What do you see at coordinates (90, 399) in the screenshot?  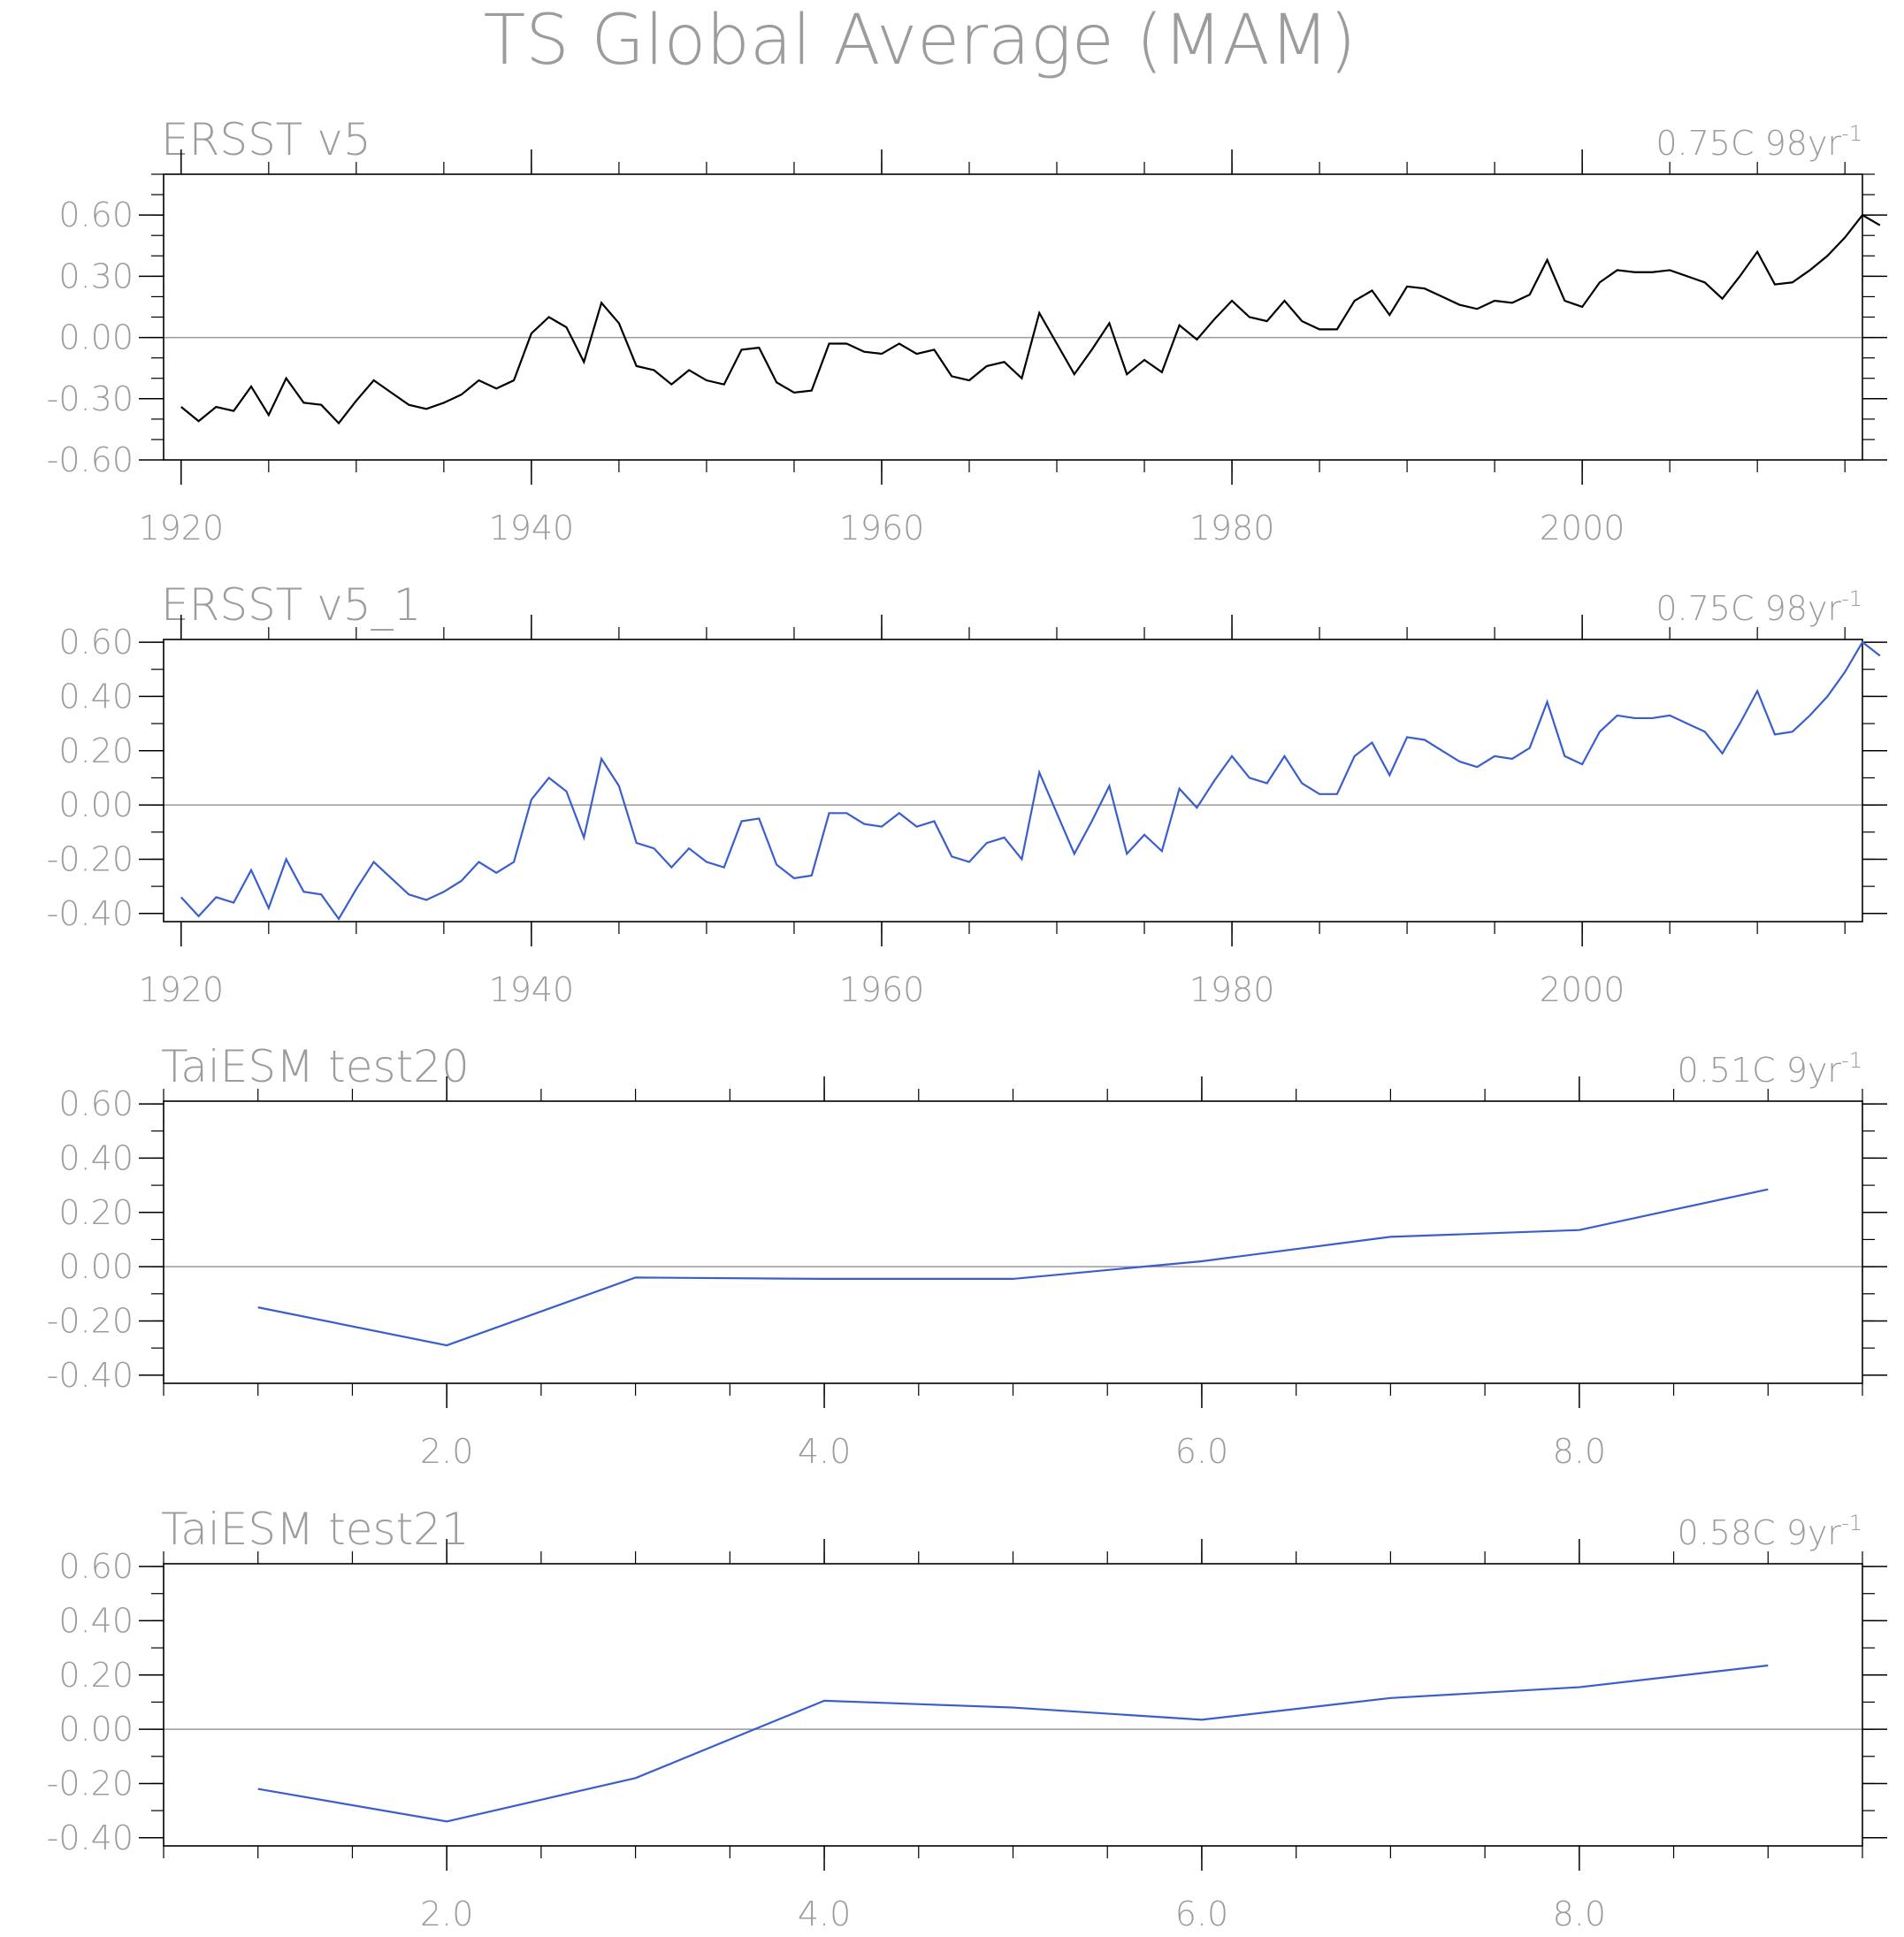 I see `y-tick-label: -0.30` at bounding box center [90, 399].